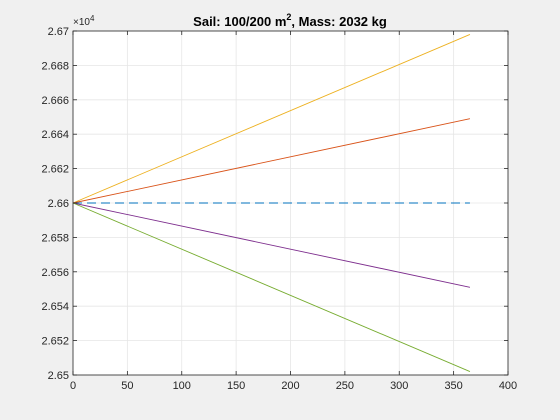 This screenshot has height=420, width=560. I want to click on y-tick-label: 2.67, so click(58, 32).